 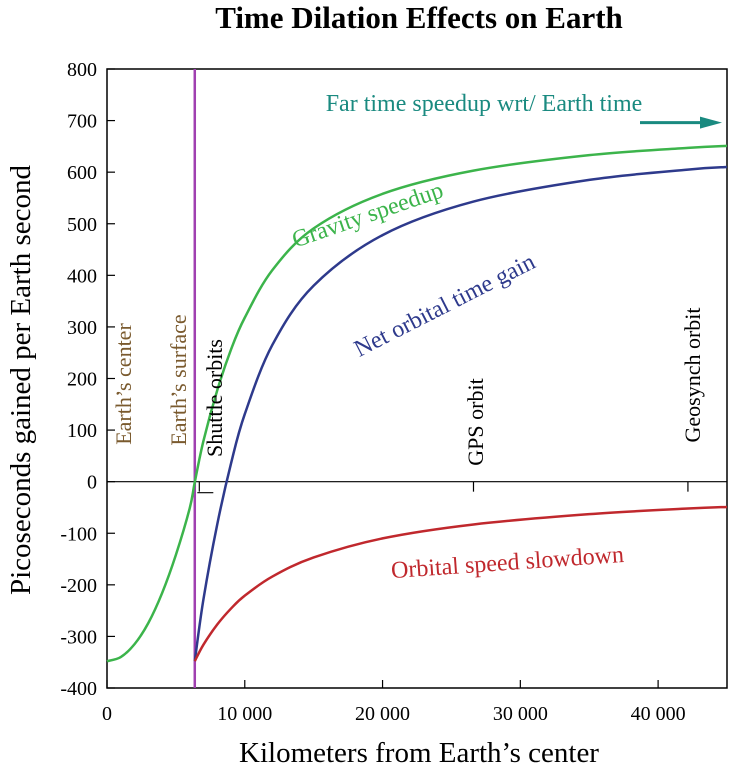 What do you see at coordinates (692, 374) in the screenshot?
I see `marker-geosynch-orbit: Geosynch orbit` at bounding box center [692, 374].